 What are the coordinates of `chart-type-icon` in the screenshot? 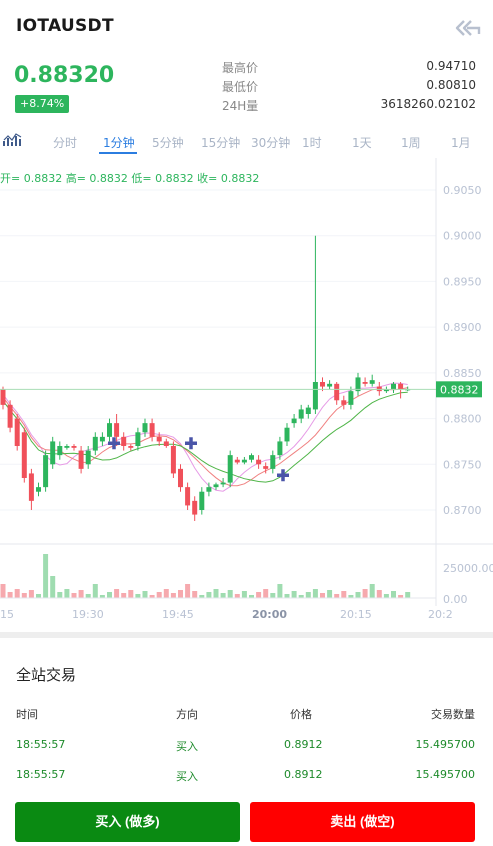 It's located at (13, 140).